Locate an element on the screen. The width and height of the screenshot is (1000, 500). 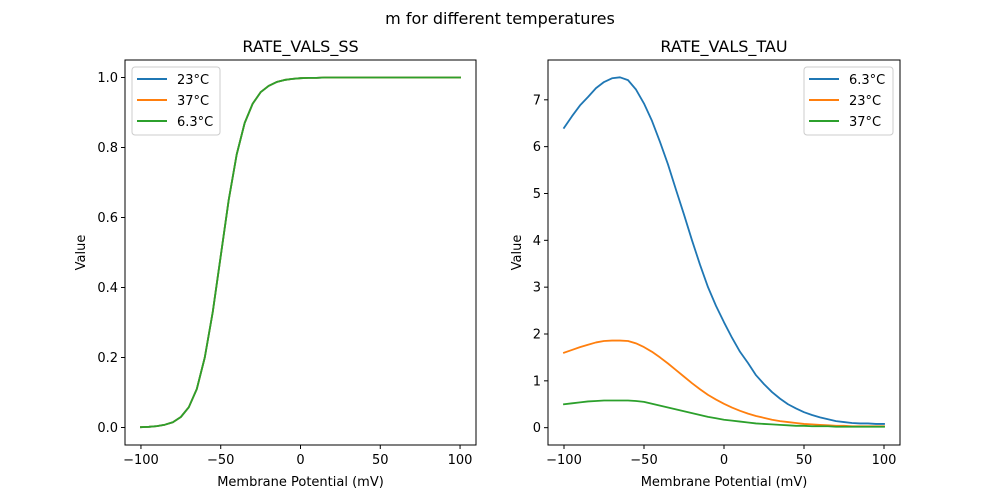
y-tick-label: 6 is located at coordinates (537, 147).